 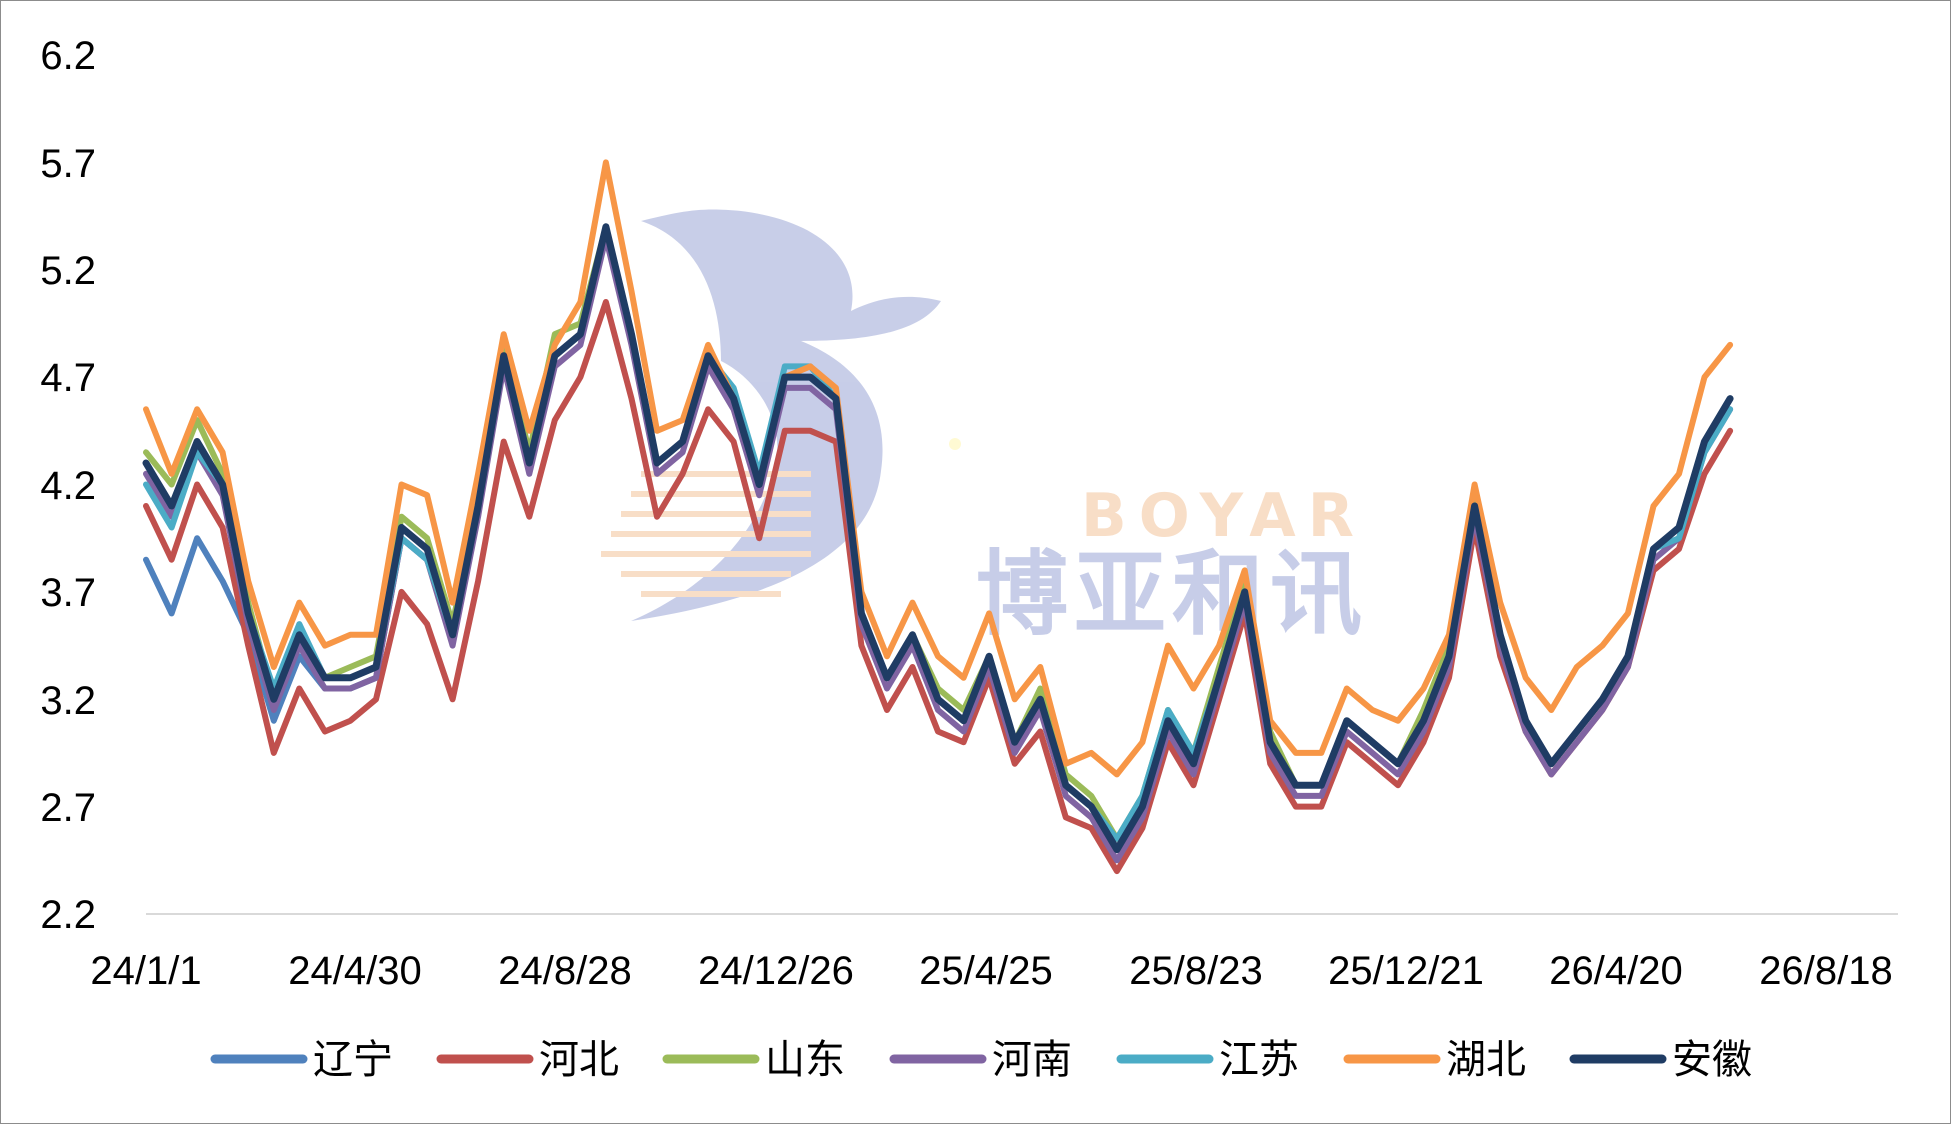 I want to click on legend-label: 山东, so click(x=805, y=1060).